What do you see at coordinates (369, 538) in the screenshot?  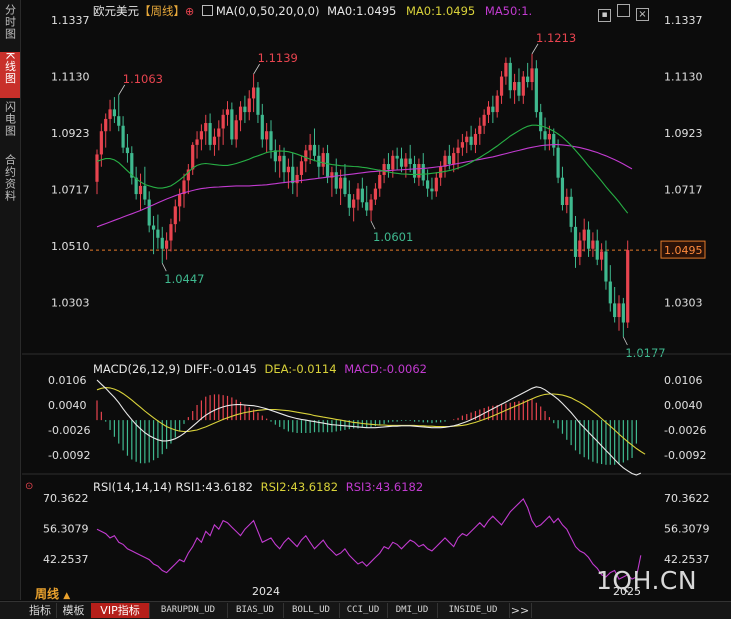 I see `rsi-line` at bounding box center [369, 538].